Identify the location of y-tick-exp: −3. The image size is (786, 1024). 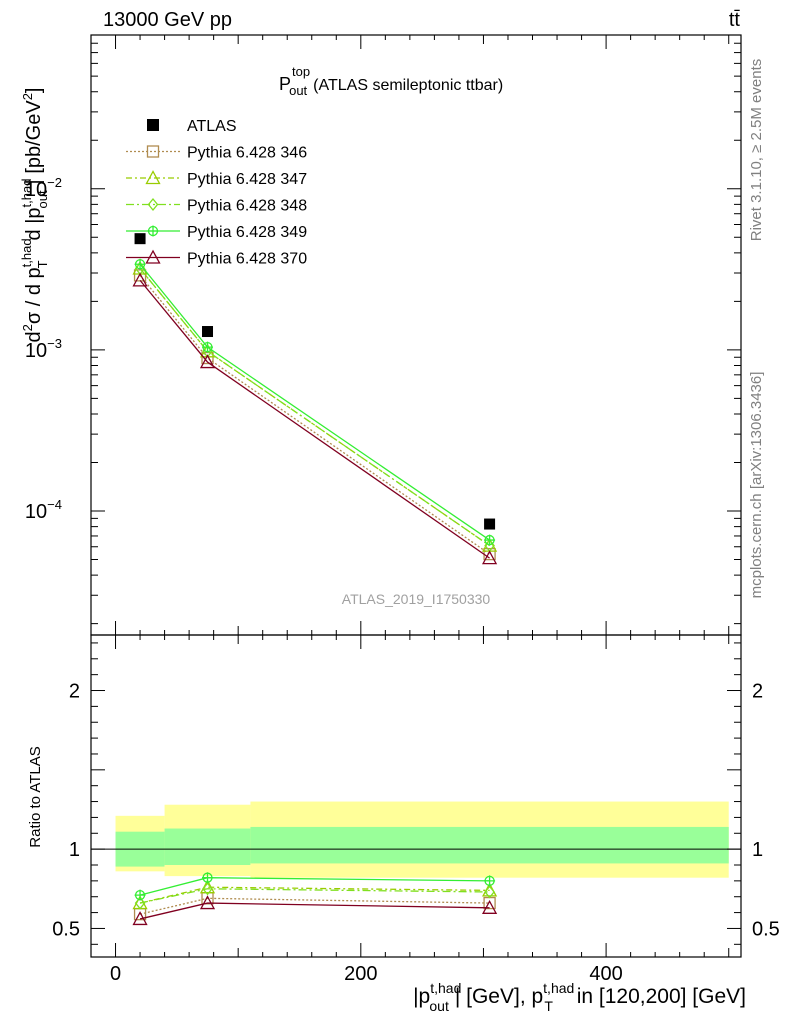
(54, 343).